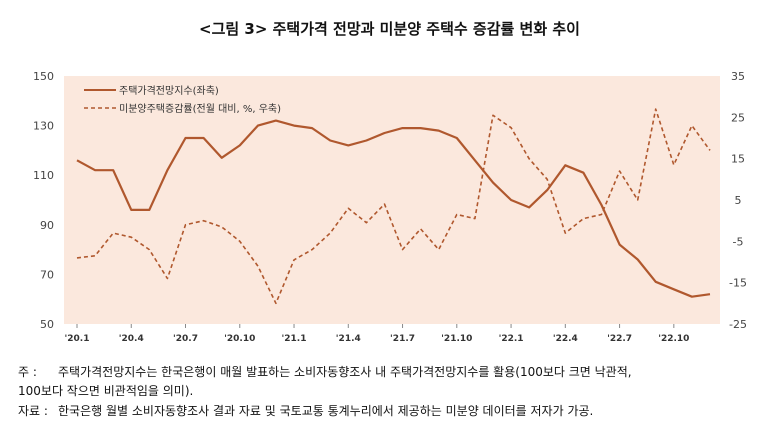  Describe the element at coordinates (77, 339) in the screenshot. I see `x-tick-label: '20.1` at that location.